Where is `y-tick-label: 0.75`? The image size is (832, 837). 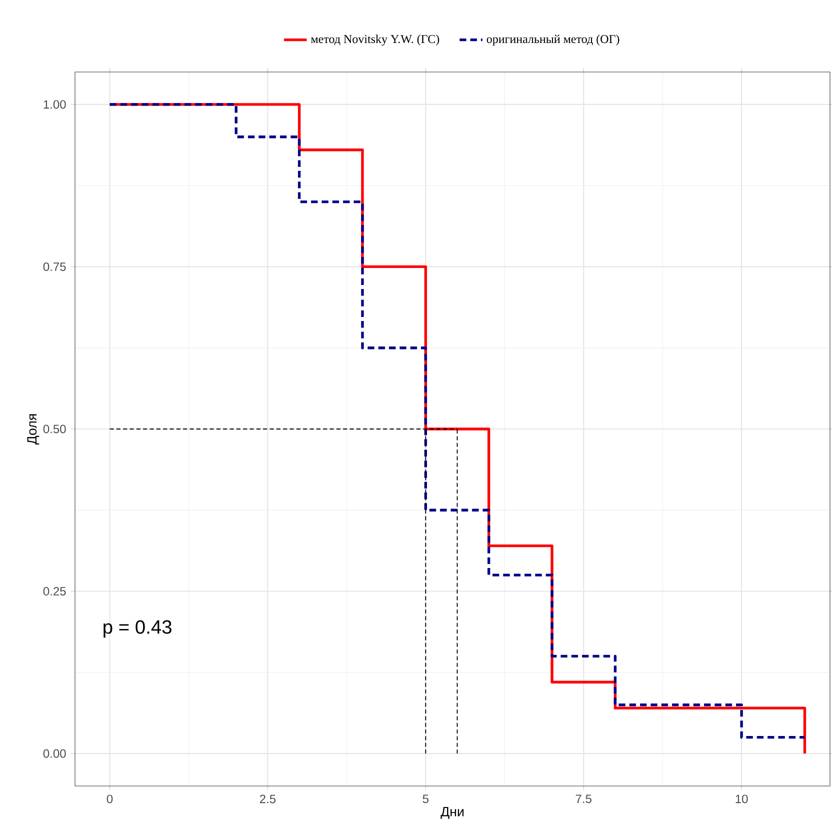 y-tick-label: 0.75 is located at coordinates (54, 266).